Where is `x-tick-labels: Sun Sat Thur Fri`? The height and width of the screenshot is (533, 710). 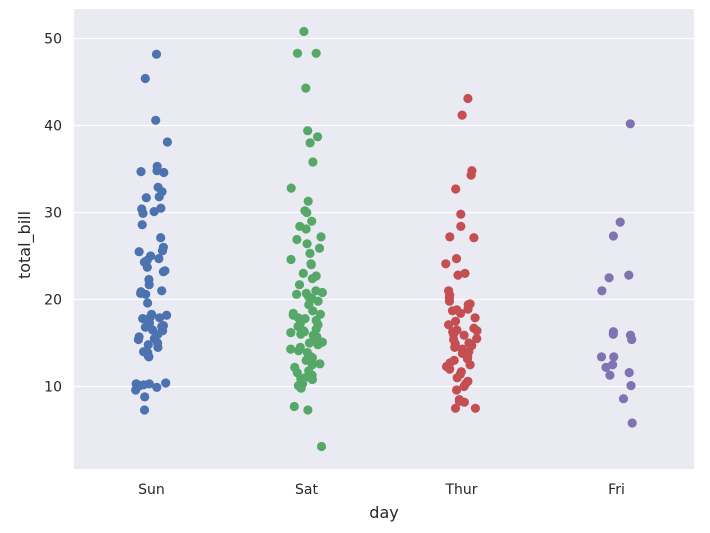
x-tick-labels: Sun Sat Thur Fri is located at coordinates (381, 490).